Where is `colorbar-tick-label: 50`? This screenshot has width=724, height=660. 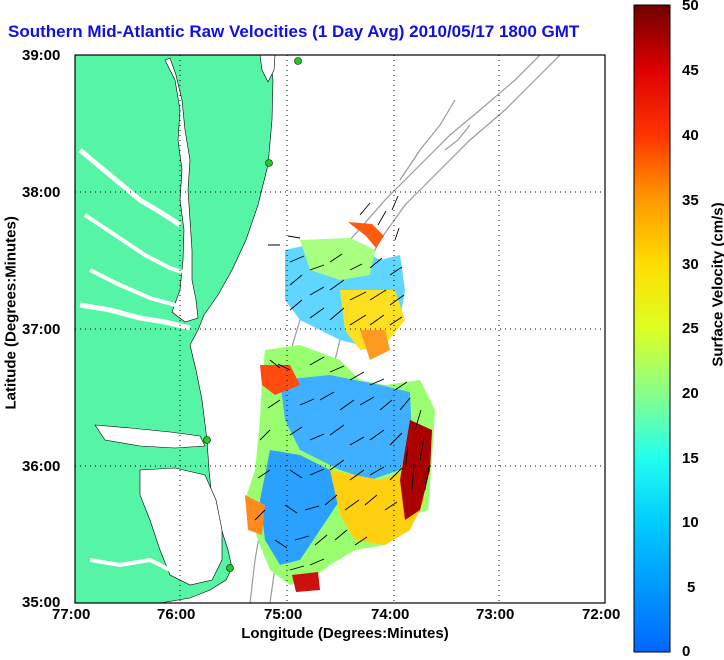 colorbar-tick-label: 50 is located at coordinates (690, 7).